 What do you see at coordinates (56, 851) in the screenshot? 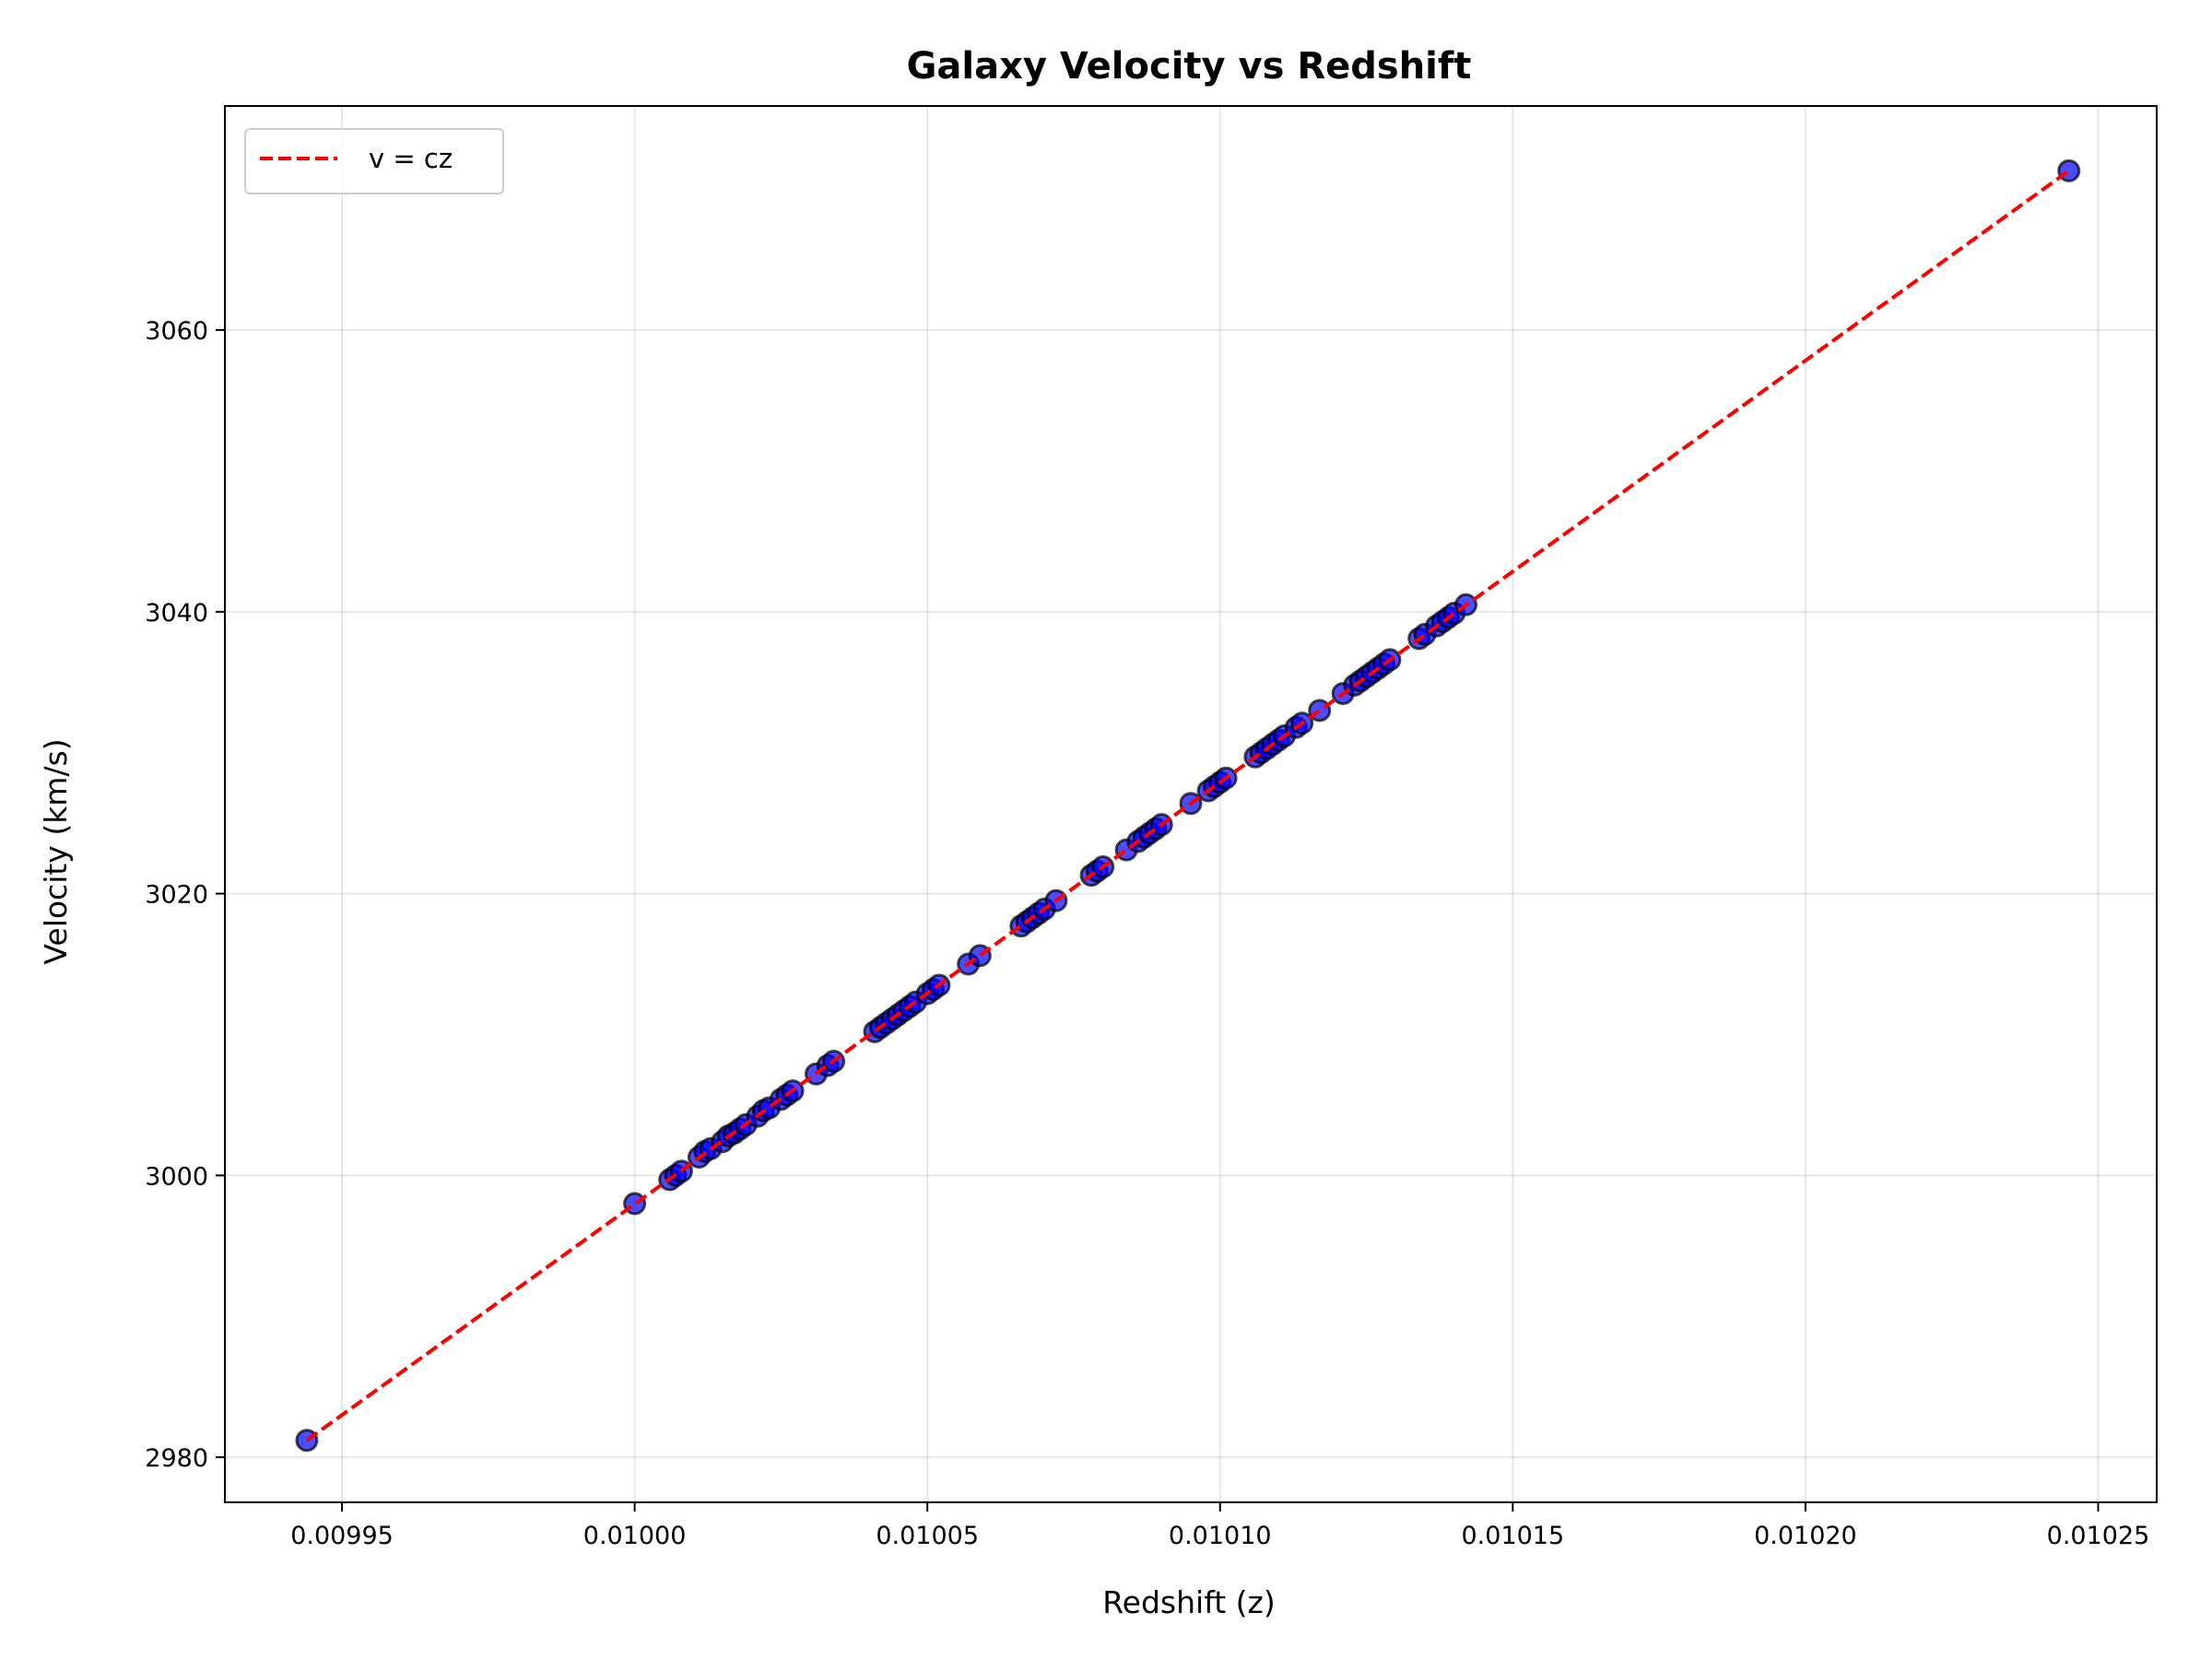
I see `y-axis-label: Velocity (km/s)` at bounding box center [56, 851].